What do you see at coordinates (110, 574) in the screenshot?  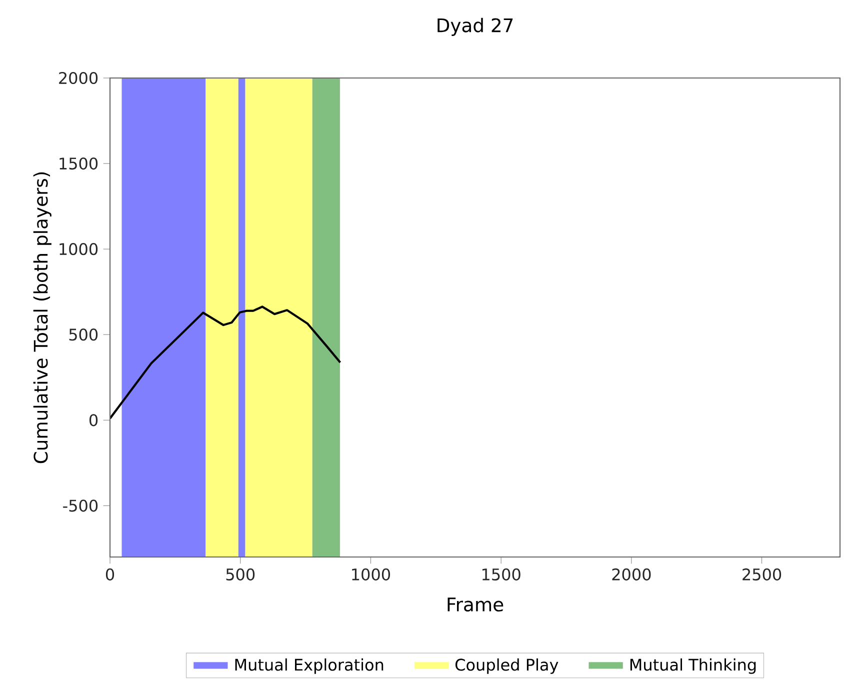 I see `x-tick-label: 0` at bounding box center [110, 574].